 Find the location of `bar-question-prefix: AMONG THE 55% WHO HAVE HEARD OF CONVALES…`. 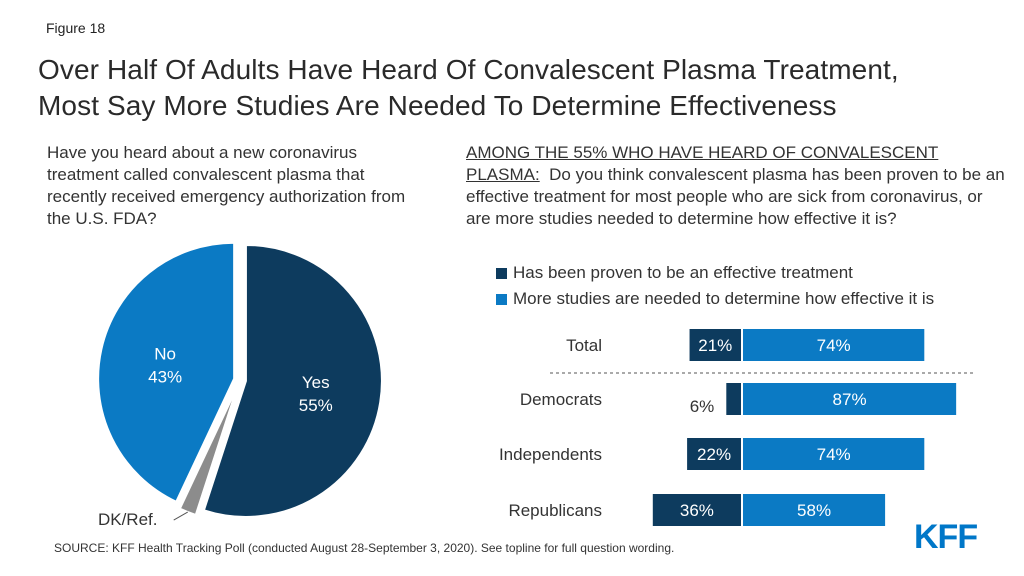

bar-question-prefix: AMONG THE 55% WHO HAVE HEARD OF CONVALES… is located at coordinates (702, 163).